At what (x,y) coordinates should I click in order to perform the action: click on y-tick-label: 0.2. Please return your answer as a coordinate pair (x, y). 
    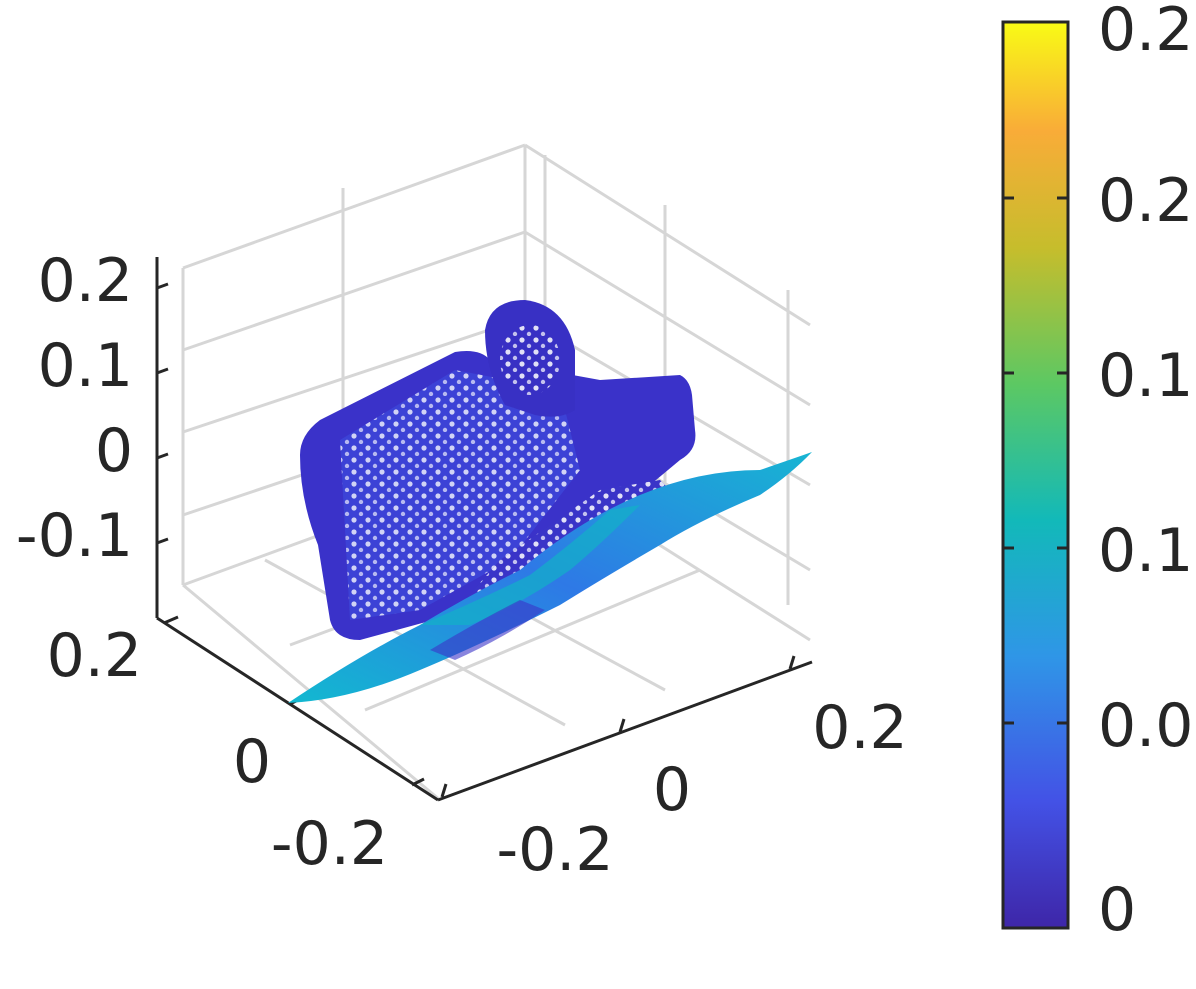
    Looking at the image, I should click on (94, 656).